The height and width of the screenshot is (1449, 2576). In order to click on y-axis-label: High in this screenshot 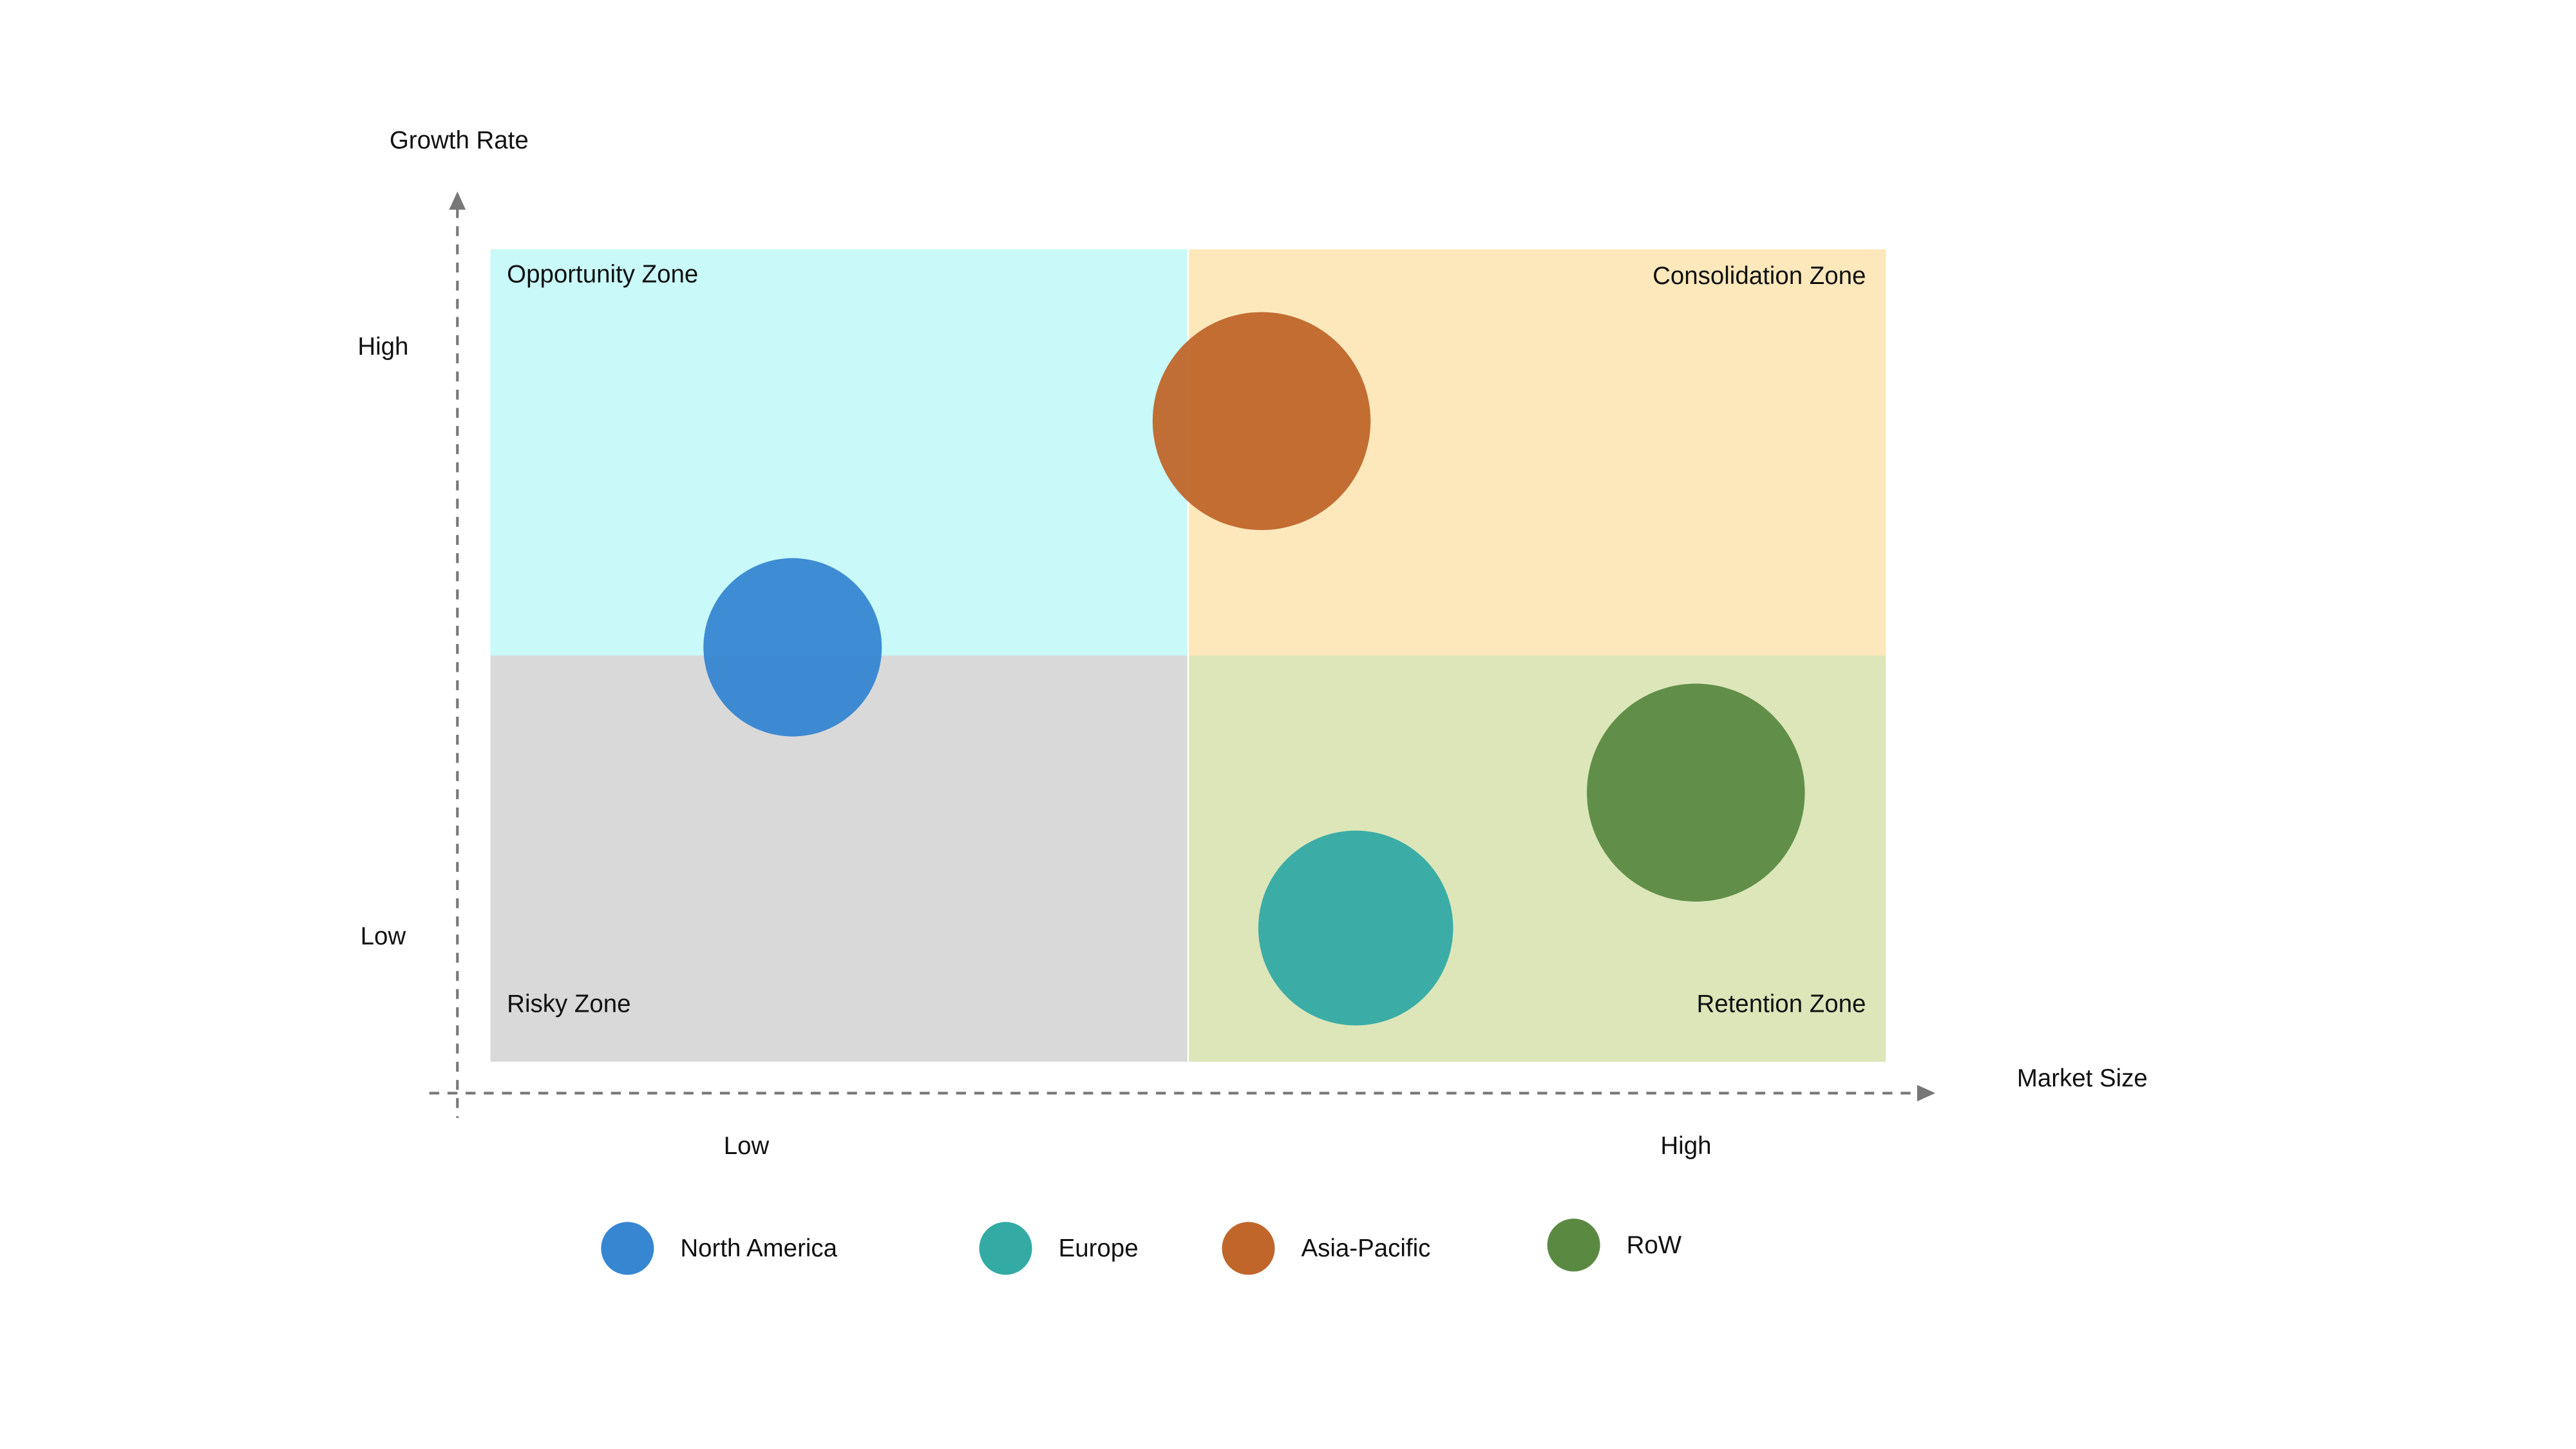, I will do `click(382, 347)`.